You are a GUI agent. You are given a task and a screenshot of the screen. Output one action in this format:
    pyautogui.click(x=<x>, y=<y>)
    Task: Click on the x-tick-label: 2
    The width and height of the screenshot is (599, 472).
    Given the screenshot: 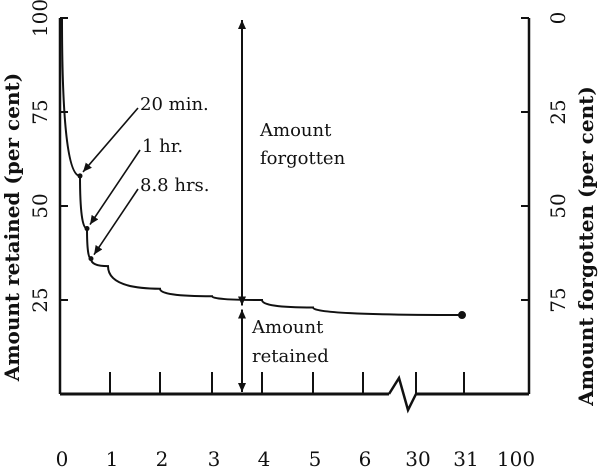 What is the action you would take?
    pyautogui.click(x=162, y=459)
    